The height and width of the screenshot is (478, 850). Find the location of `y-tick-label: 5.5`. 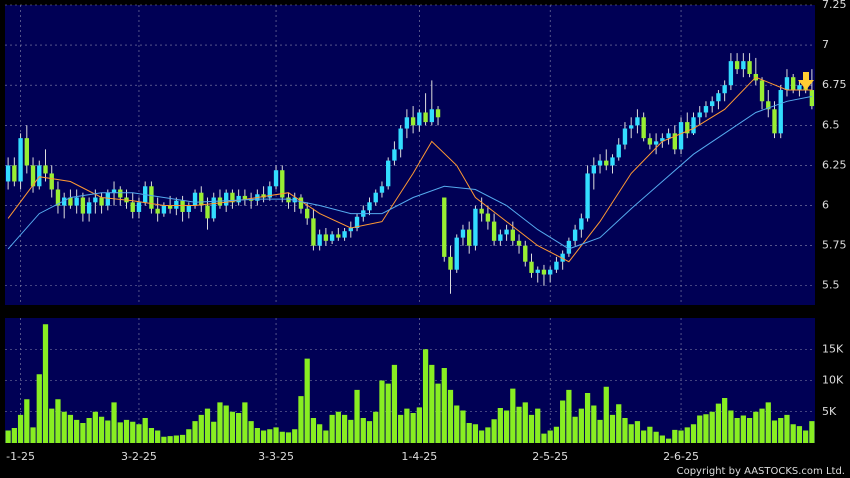

y-tick-label: 5.5 is located at coordinates (831, 285).